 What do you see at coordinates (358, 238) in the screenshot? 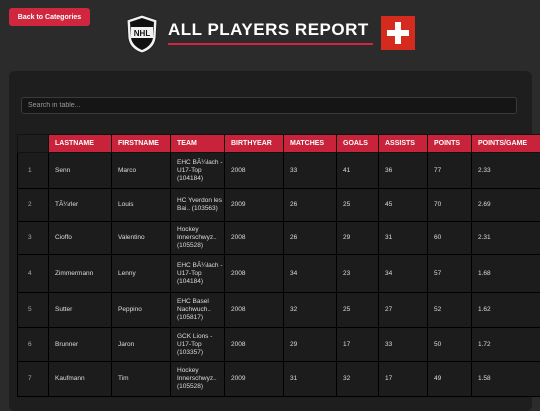
I see `cell-goals: 29` at bounding box center [358, 238].